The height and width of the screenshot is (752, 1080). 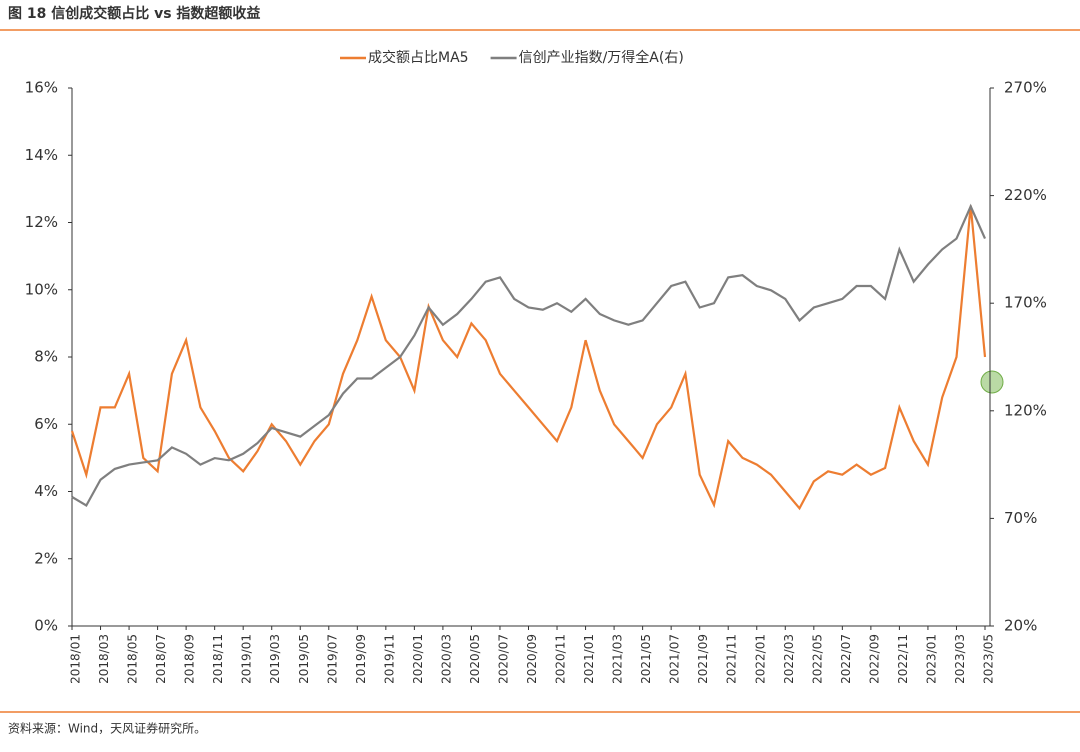 What do you see at coordinates (418, 57) in the screenshot?
I see `legend-label: 成交额占比MA5` at bounding box center [418, 57].